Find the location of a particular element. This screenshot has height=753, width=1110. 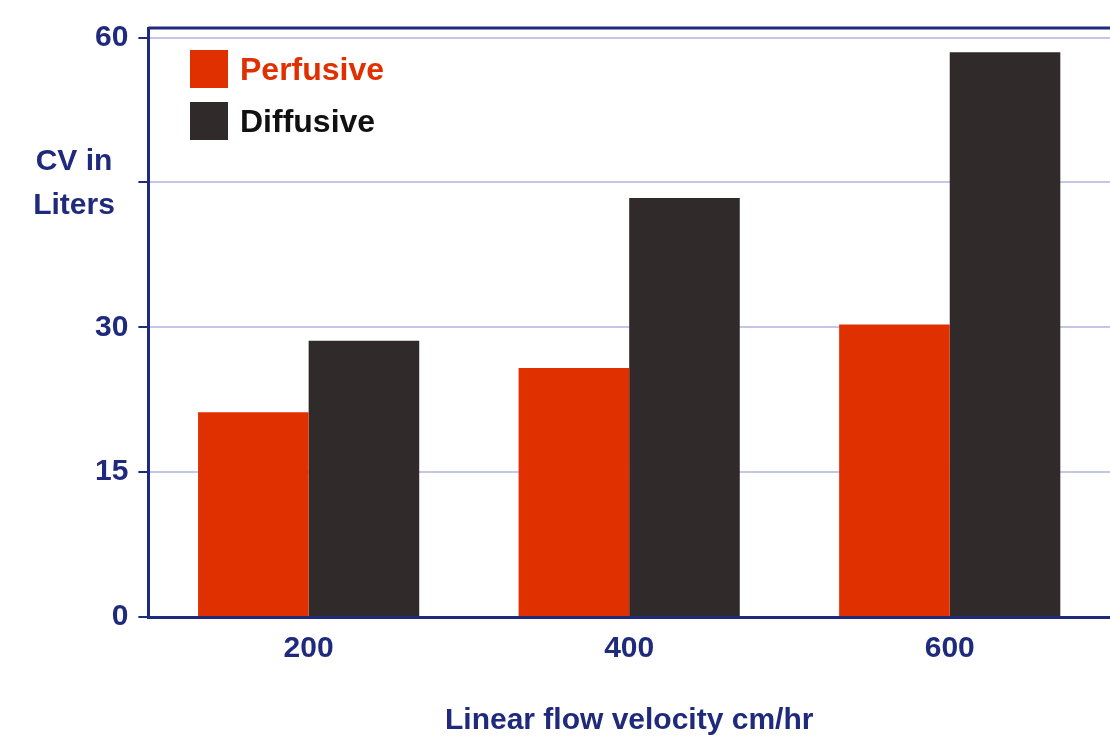

x-tick-label: 400 is located at coordinates (629, 647).